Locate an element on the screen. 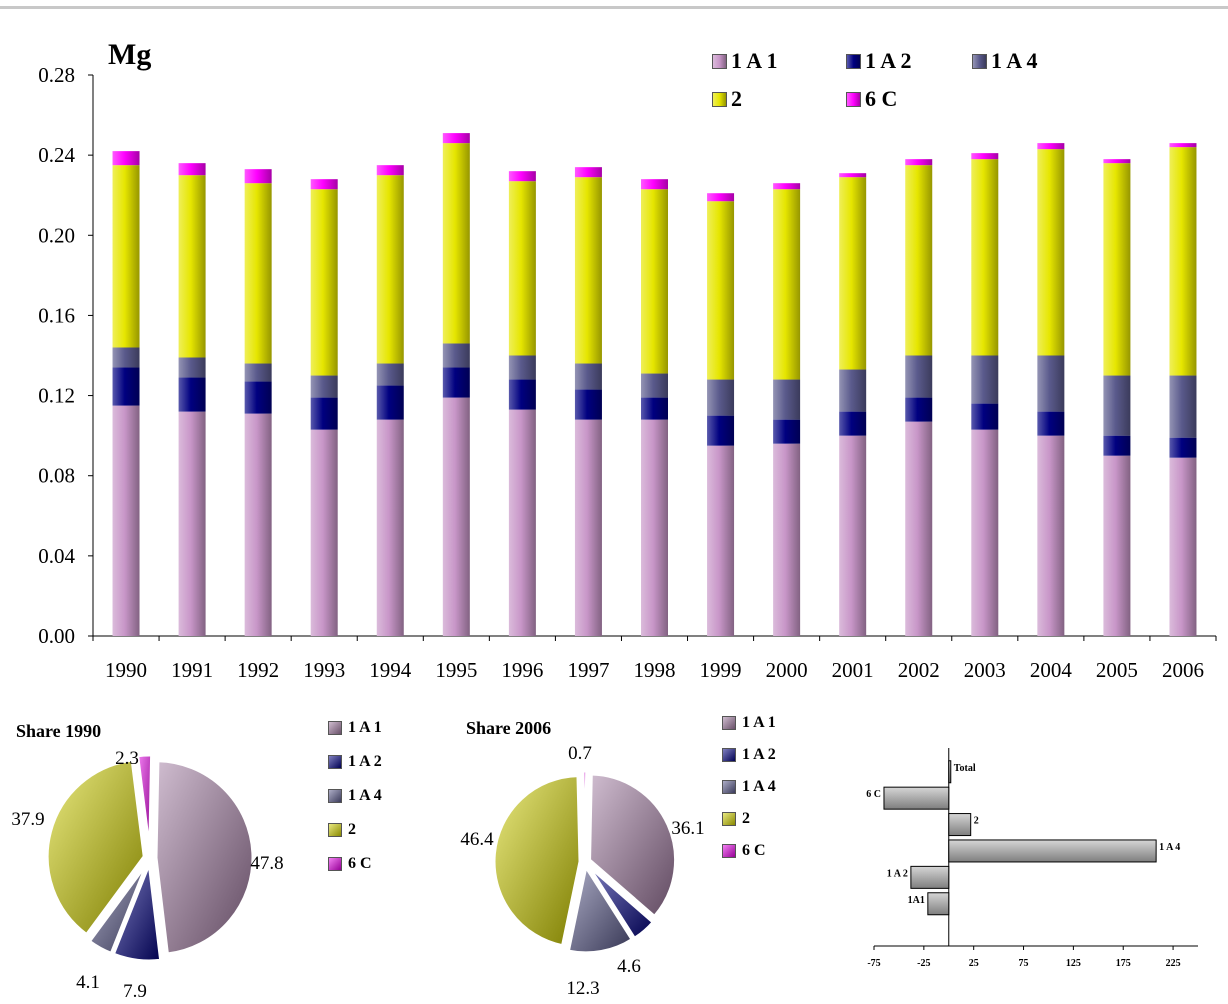 The height and width of the screenshot is (1004, 1228). bar-1-a-4-1992 is located at coordinates (258, 372).